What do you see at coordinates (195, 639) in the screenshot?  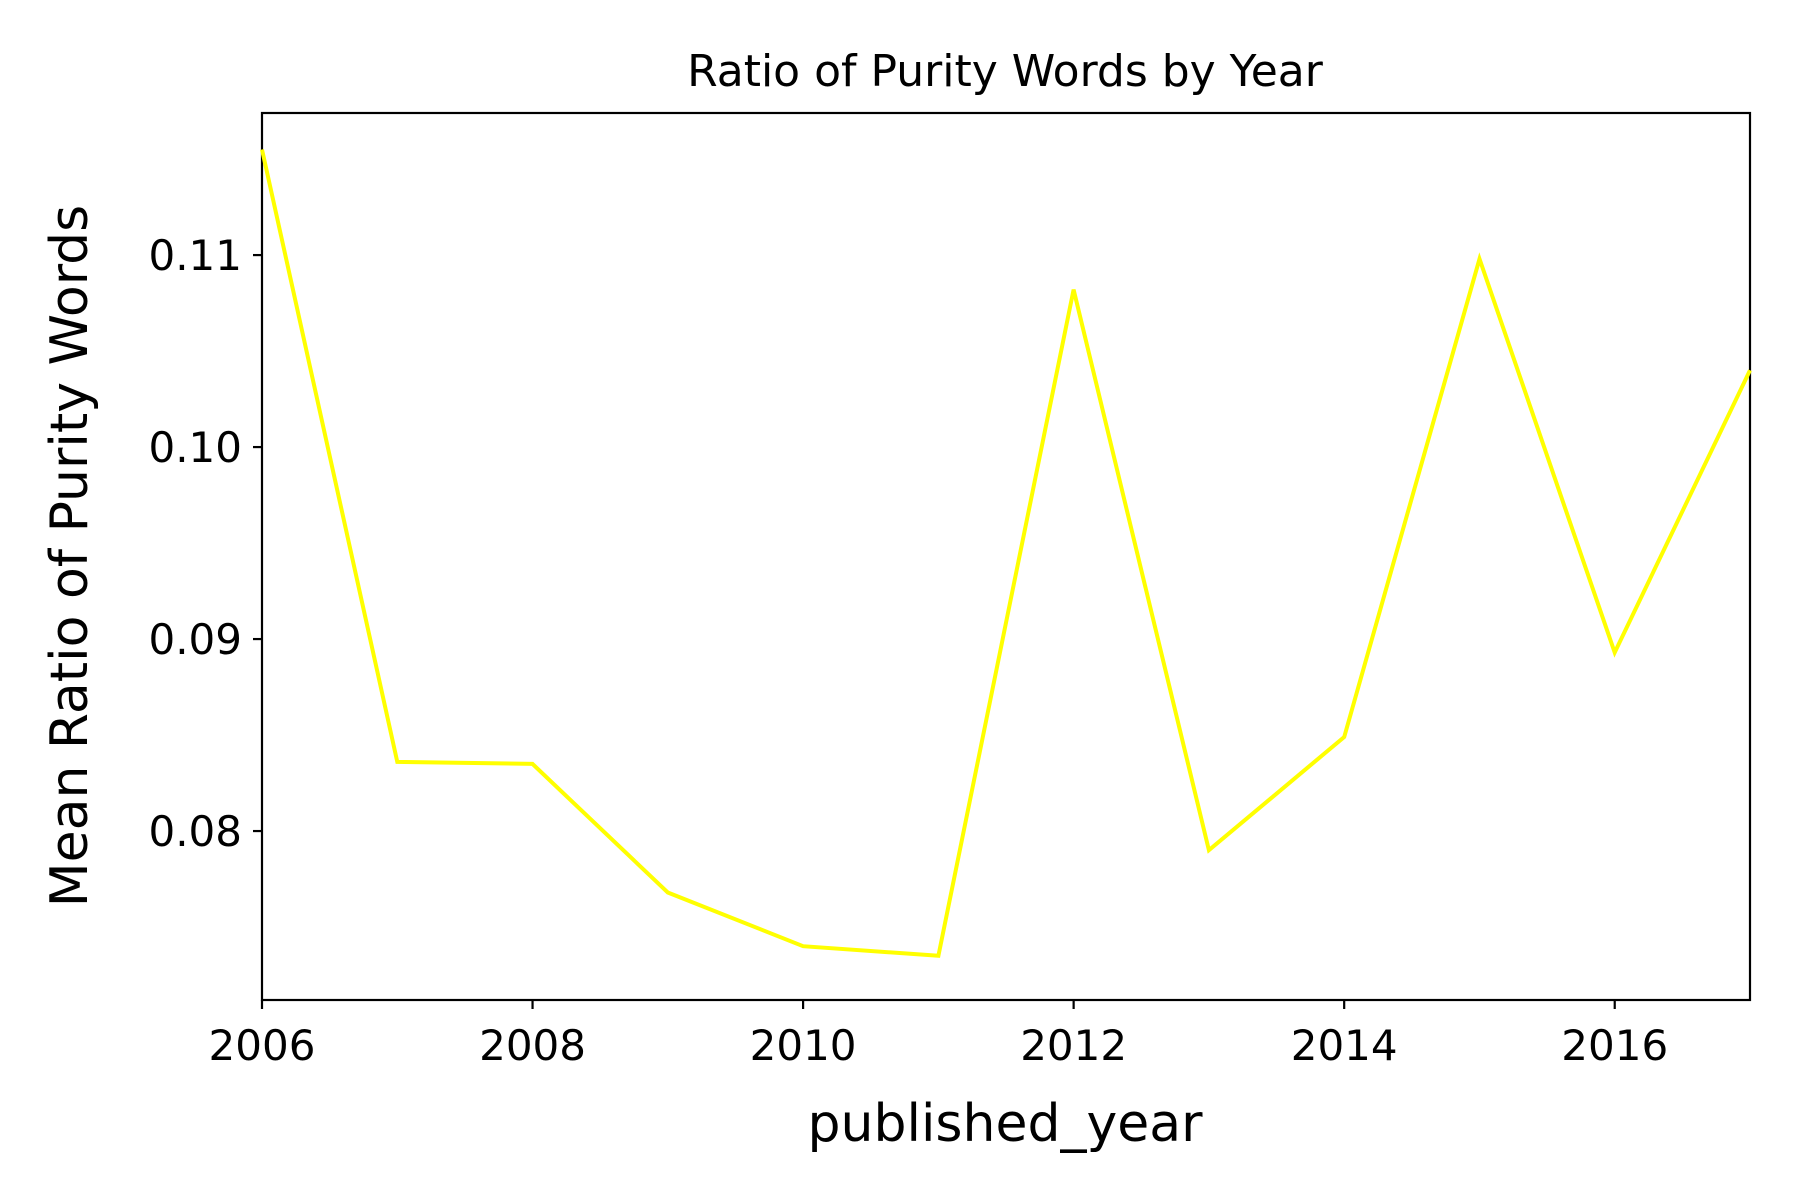 I see `y-tick-label: 0.09` at bounding box center [195, 639].